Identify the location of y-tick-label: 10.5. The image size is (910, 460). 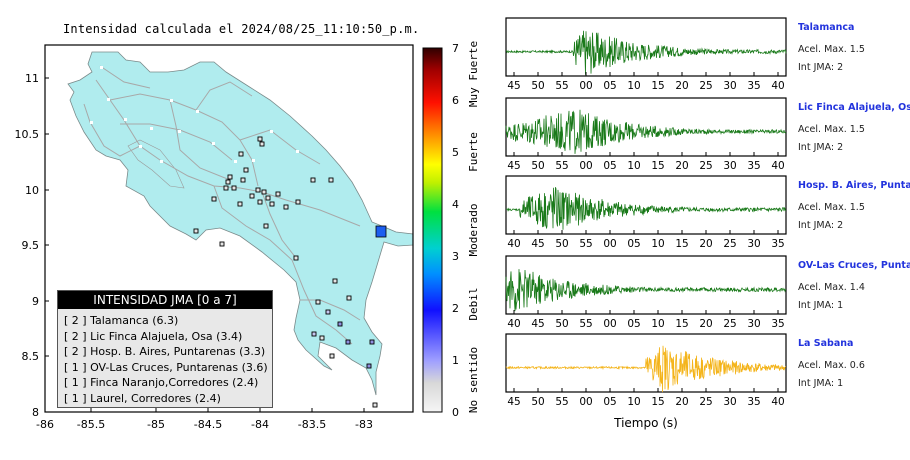
(27, 134).